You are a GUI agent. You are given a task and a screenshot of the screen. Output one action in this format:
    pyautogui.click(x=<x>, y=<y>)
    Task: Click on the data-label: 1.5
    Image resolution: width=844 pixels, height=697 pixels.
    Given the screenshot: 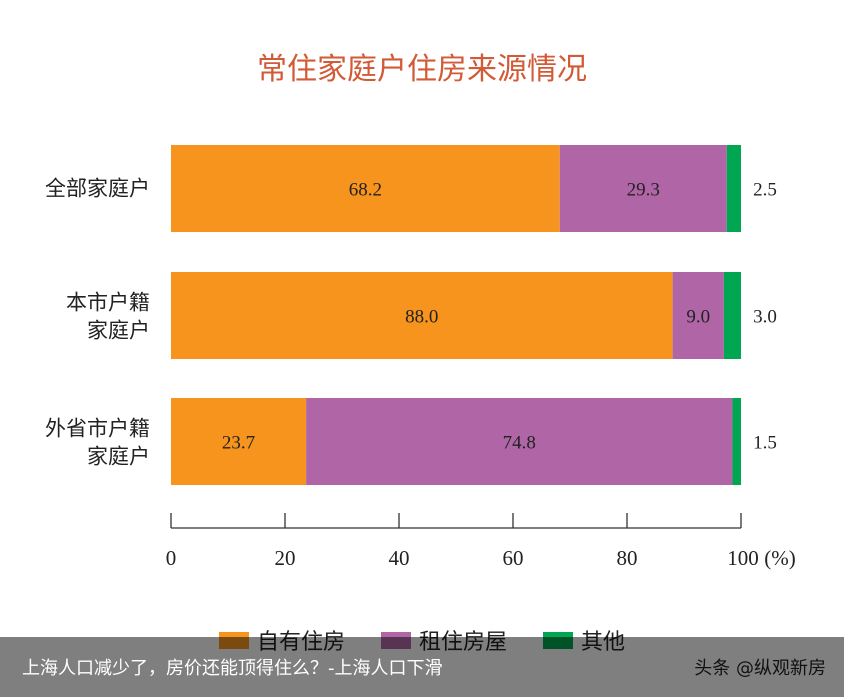 What is the action you would take?
    pyautogui.click(x=765, y=443)
    